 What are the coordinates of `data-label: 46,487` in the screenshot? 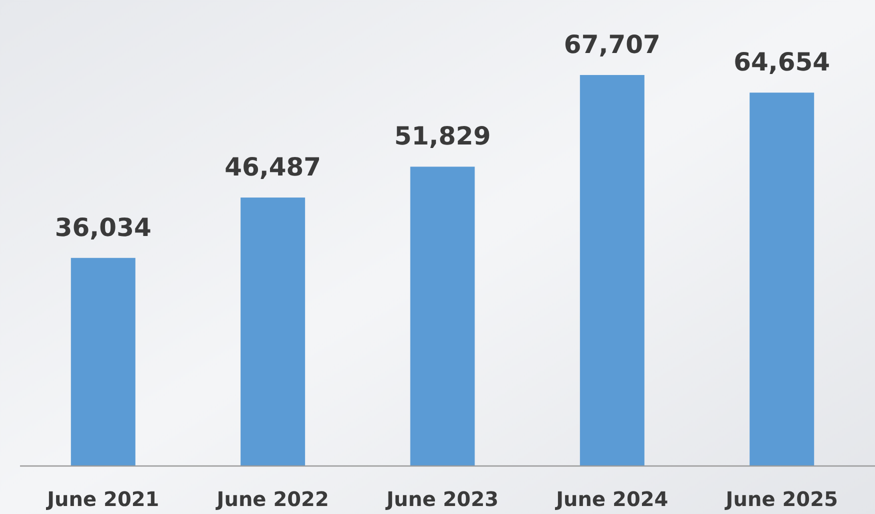 It's located at (273, 167).